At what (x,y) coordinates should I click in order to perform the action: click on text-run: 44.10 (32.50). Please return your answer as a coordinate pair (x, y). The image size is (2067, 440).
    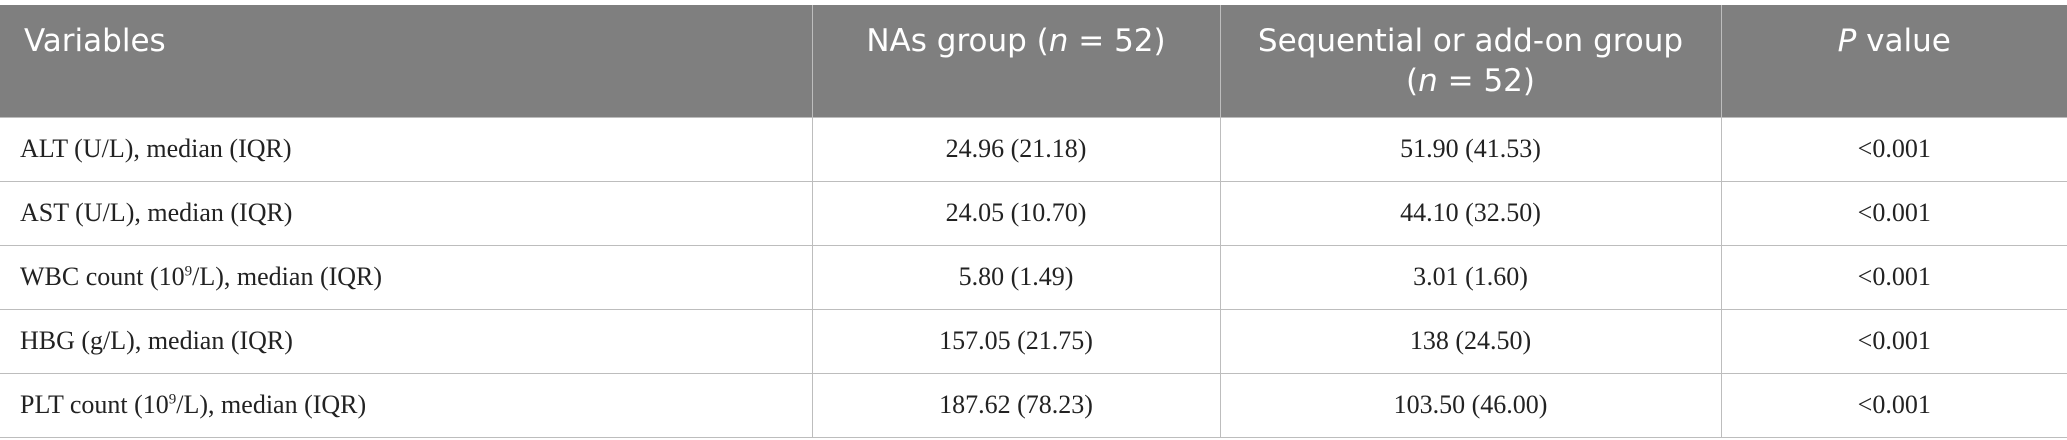
    Looking at the image, I should click on (1470, 212).